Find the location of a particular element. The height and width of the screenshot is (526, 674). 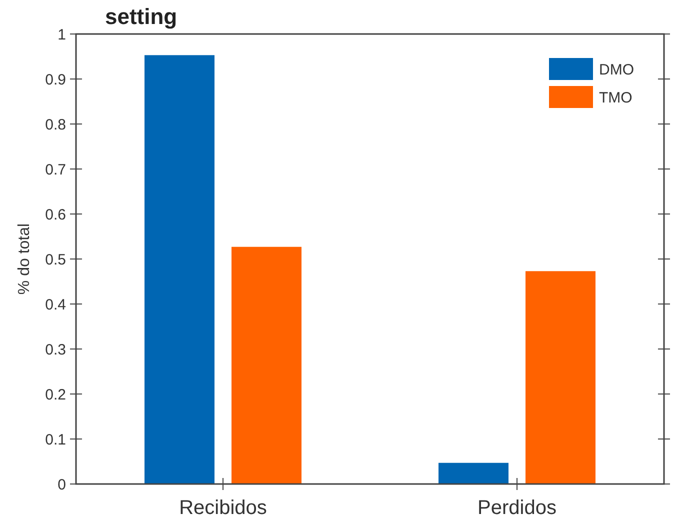

chart-title: setting is located at coordinates (141, 16).